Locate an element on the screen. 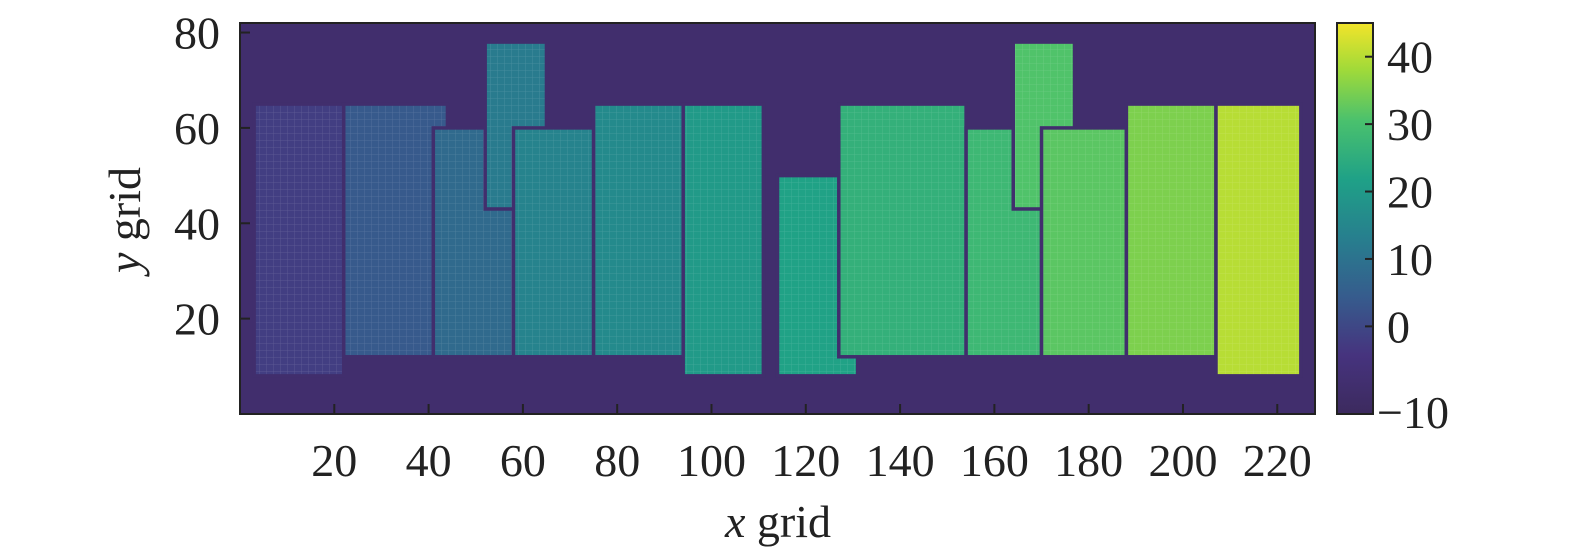 The width and height of the screenshot is (1575, 559). x-tick-label: 160 is located at coordinates (994, 460).